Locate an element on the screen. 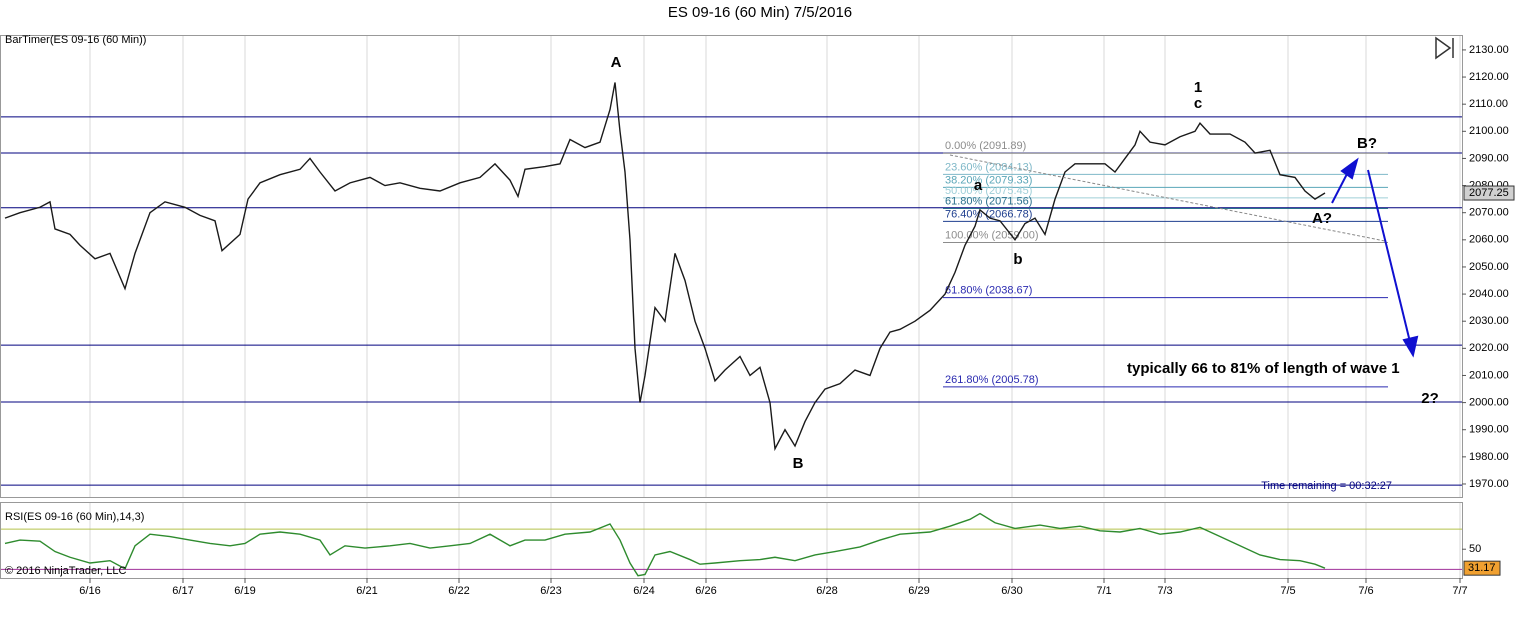 This screenshot has height=623, width=1525. price-marker is located at coordinates (1489, 193).